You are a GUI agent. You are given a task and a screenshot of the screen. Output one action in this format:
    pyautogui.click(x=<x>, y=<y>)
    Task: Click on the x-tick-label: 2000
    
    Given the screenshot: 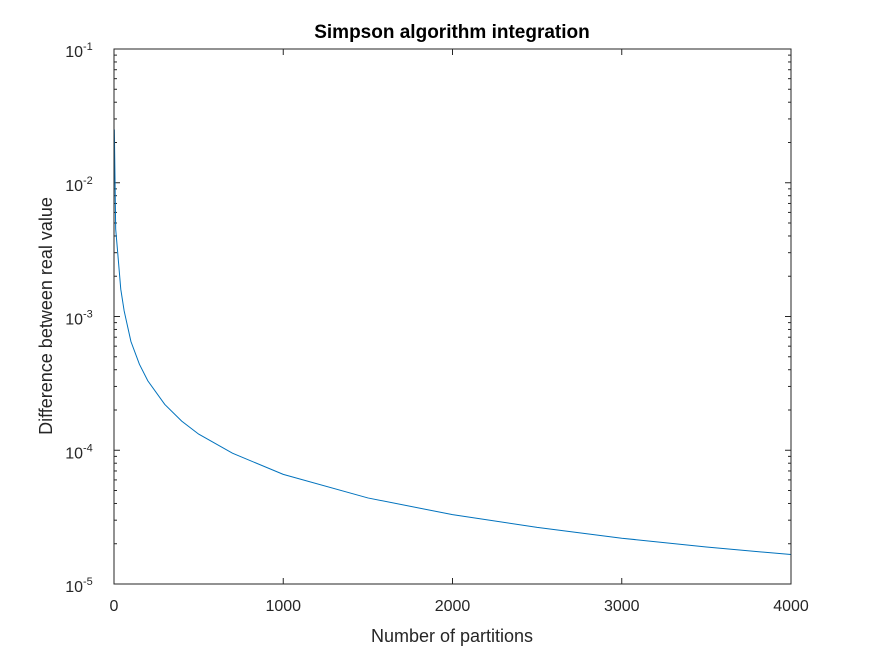 What is the action you would take?
    pyautogui.click(x=453, y=606)
    